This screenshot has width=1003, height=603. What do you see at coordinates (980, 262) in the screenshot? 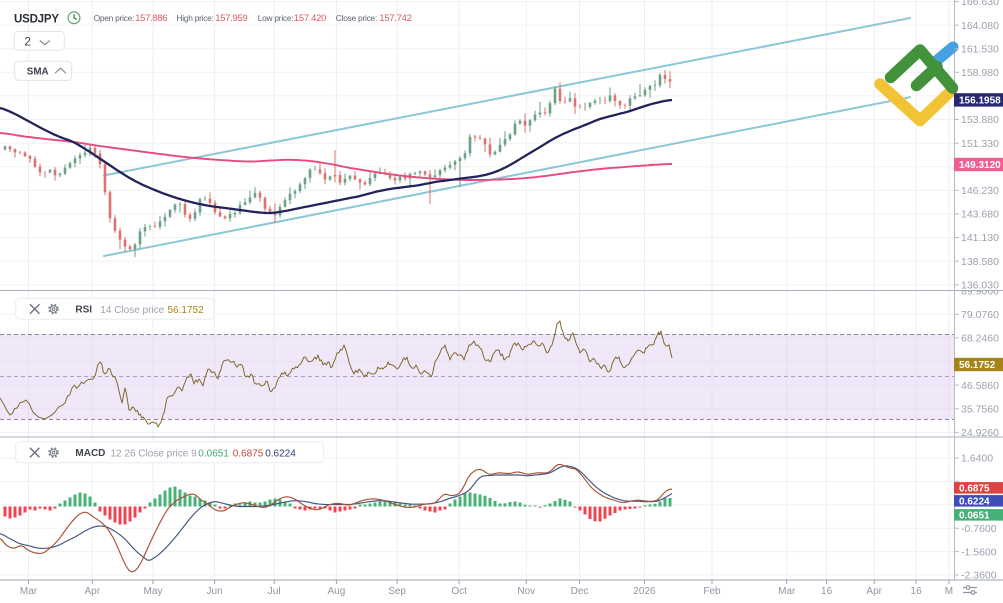
I see `svg-text: 138.580` at bounding box center [980, 262].